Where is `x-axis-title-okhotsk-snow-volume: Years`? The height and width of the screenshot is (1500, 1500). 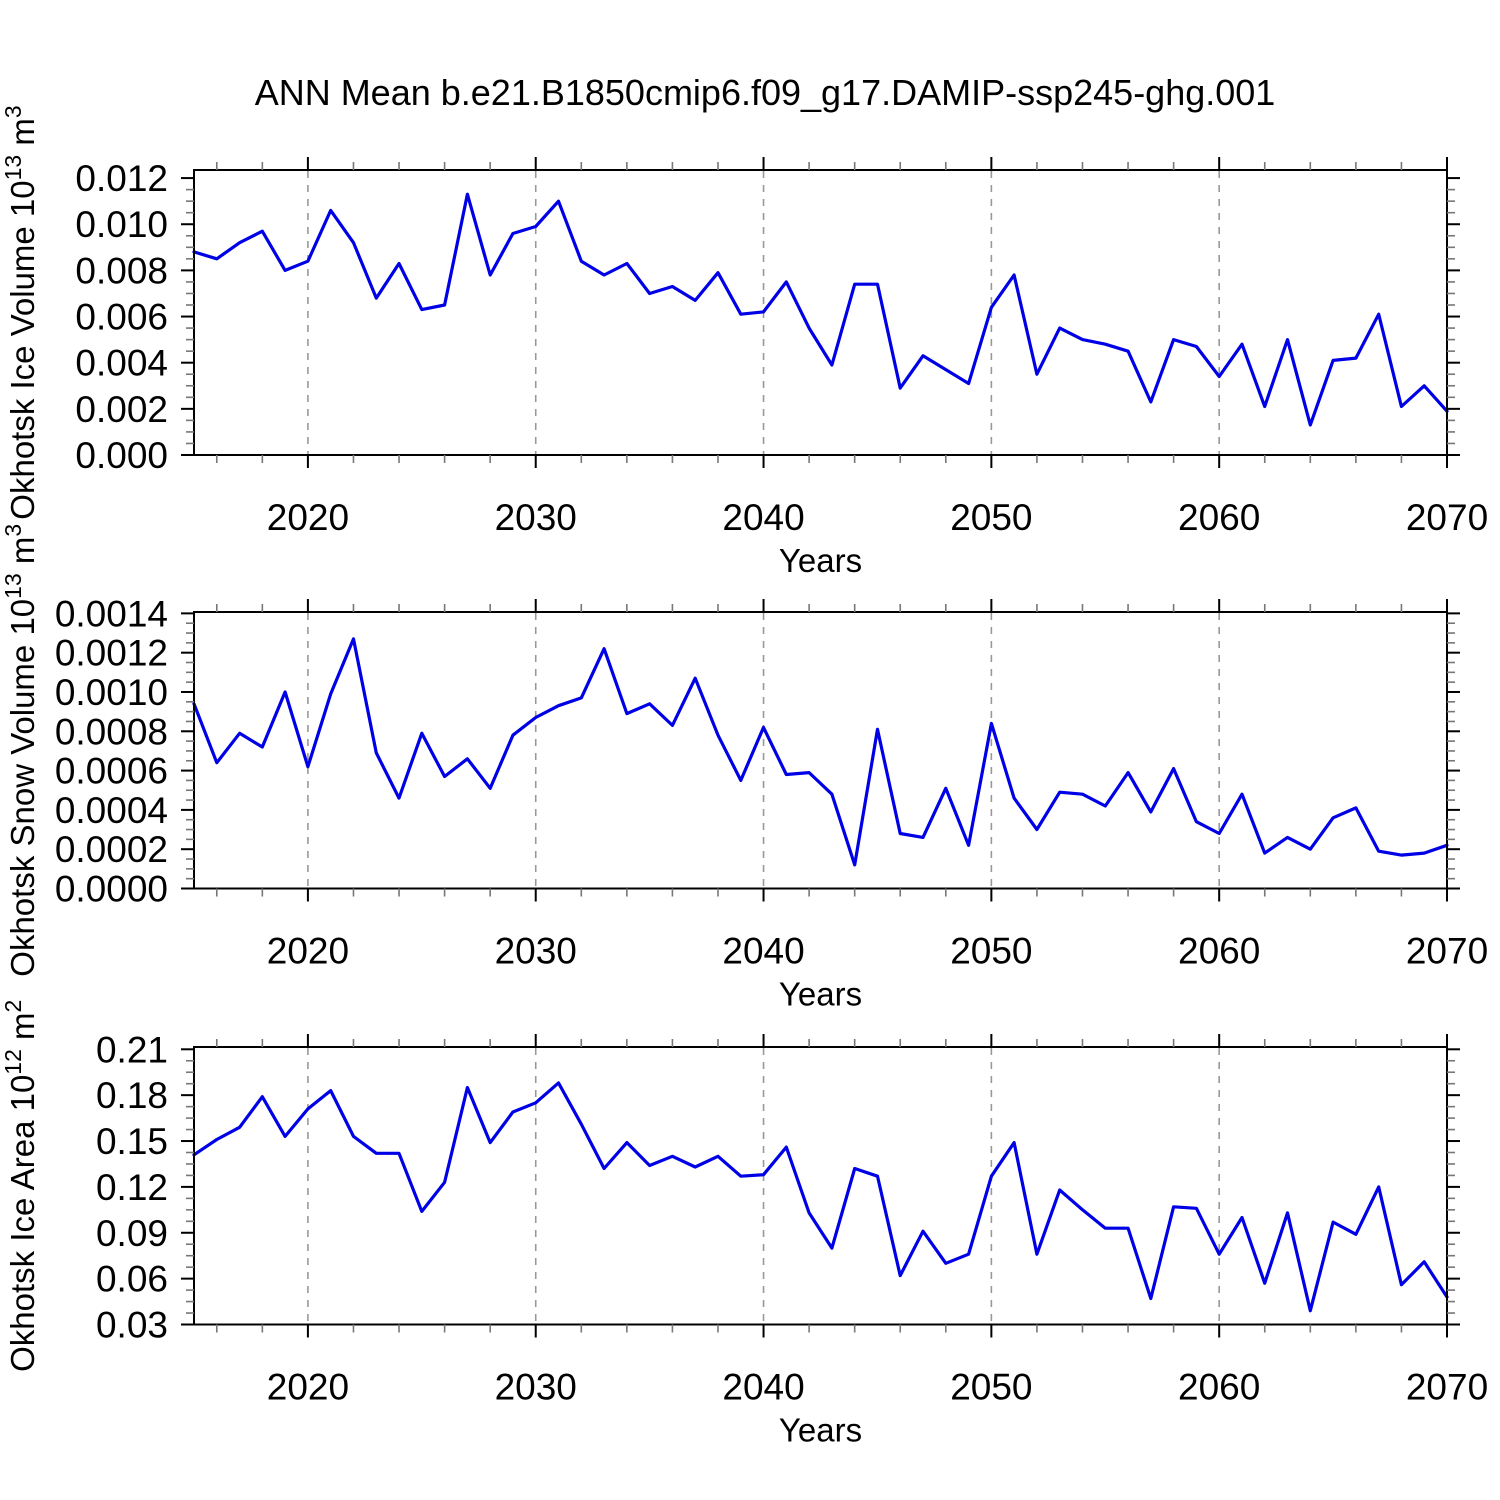 x-axis-title-okhotsk-snow-volume: Years is located at coordinates (820, 994).